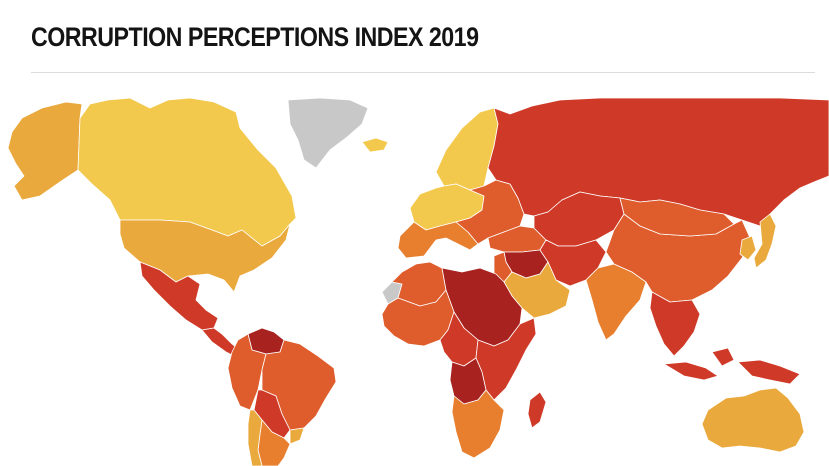 The image size is (829, 466). Describe the element at coordinates (375, 145) in the screenshot. I see `region-iceland` at that location.